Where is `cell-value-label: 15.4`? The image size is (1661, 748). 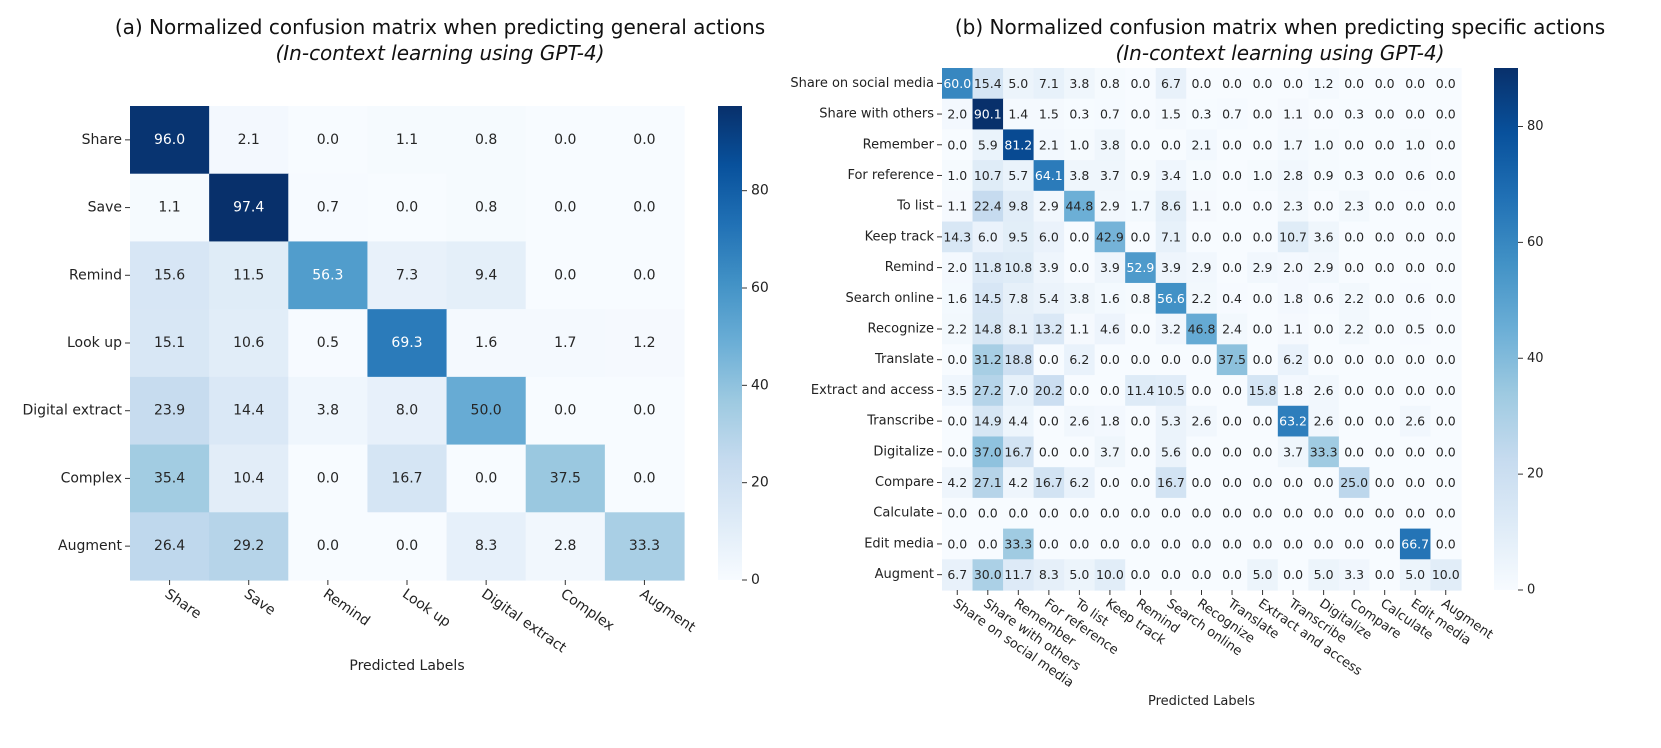 cell-value-label: 15.4 is located at coordinates (988, 83).